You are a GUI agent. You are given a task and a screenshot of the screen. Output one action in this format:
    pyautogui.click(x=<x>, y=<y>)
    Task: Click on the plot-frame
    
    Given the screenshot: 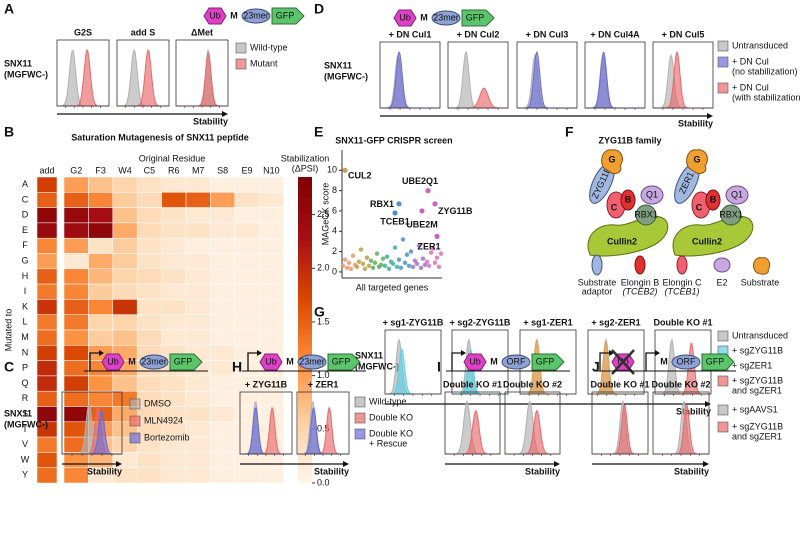 What is the action you would take?
    pyautogui.click(x=478, y=75)
    